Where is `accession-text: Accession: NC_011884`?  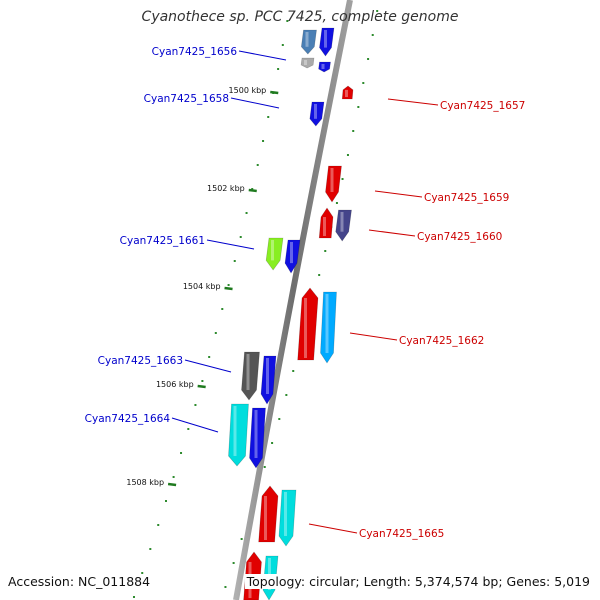 accession-text: Accession: NC_011884 is located at coordinates (79, 581).